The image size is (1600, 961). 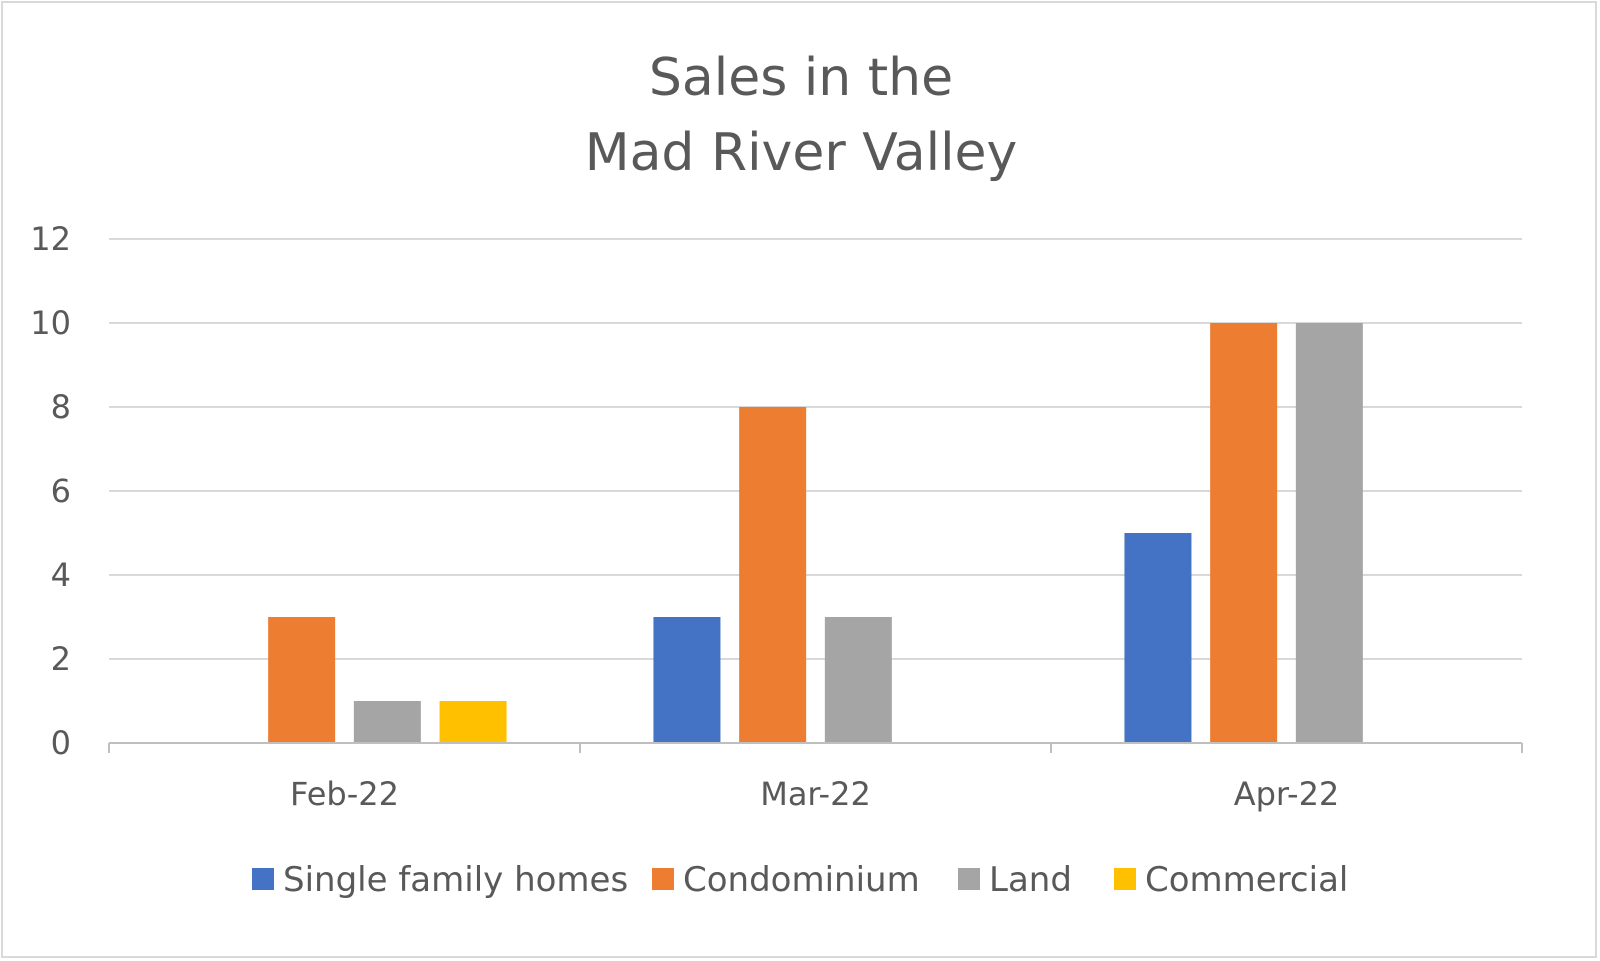 I want to click on chart-title: Sales in the Mad River Valley, so click(x=801, y=115).